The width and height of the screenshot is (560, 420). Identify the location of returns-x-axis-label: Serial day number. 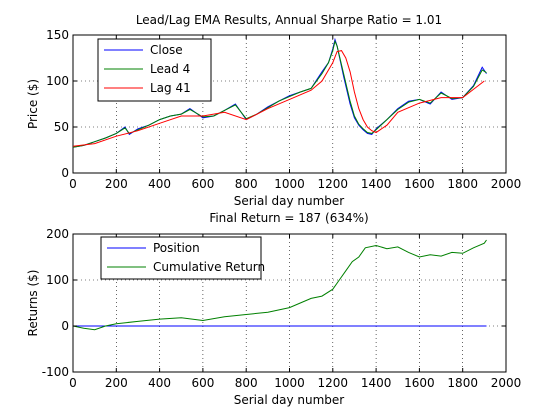
(289, 400).